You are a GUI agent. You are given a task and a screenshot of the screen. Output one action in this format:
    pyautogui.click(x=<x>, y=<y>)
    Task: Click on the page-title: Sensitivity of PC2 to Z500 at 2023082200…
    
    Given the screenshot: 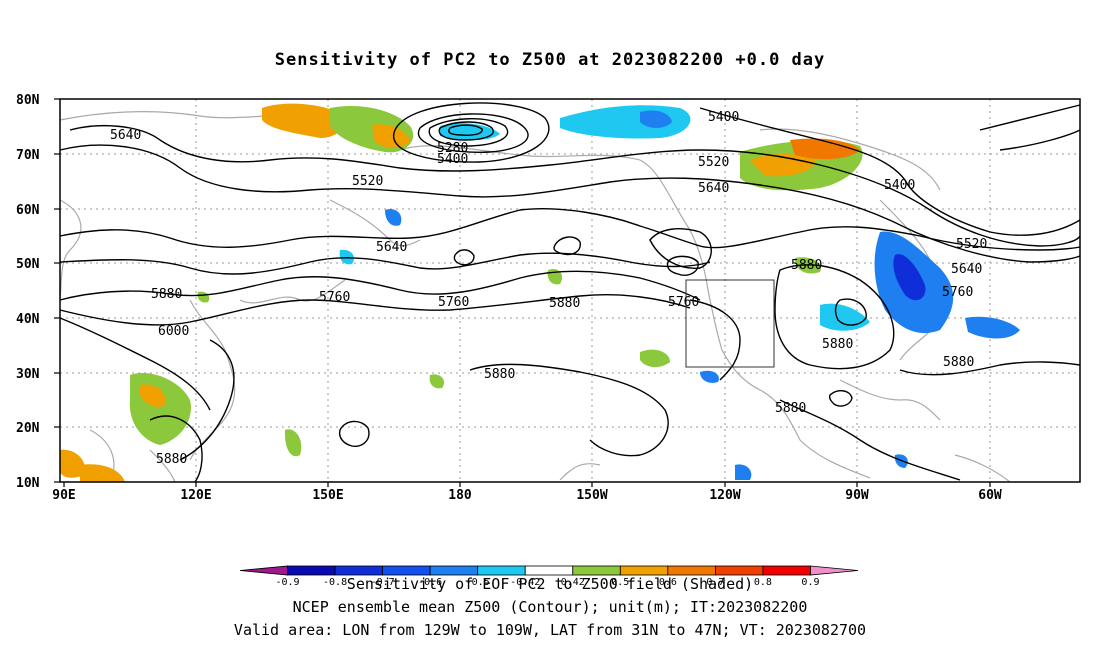 What is the action you would take?
    pyautogui.click(x=550, y=60)
    